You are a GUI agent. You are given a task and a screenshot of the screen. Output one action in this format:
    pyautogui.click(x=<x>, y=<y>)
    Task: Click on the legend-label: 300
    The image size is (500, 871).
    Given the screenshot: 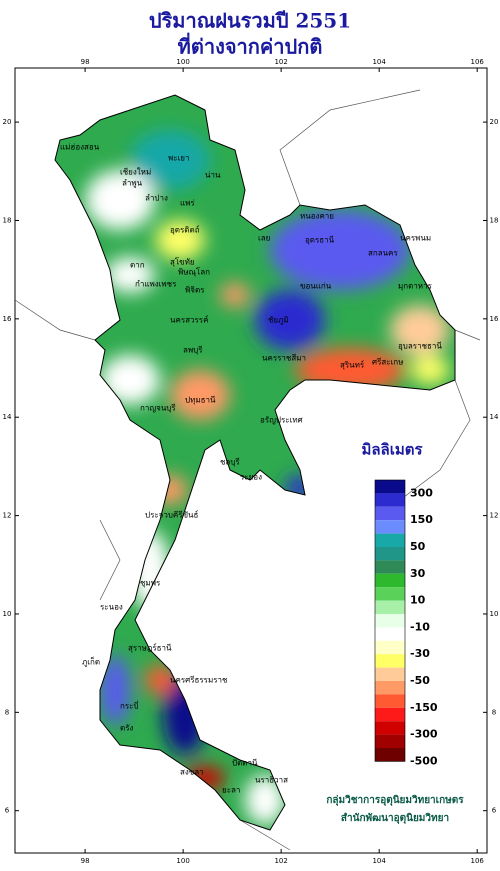 What is the action you would take?
    pyautogui.click(x=421, y=492)
    